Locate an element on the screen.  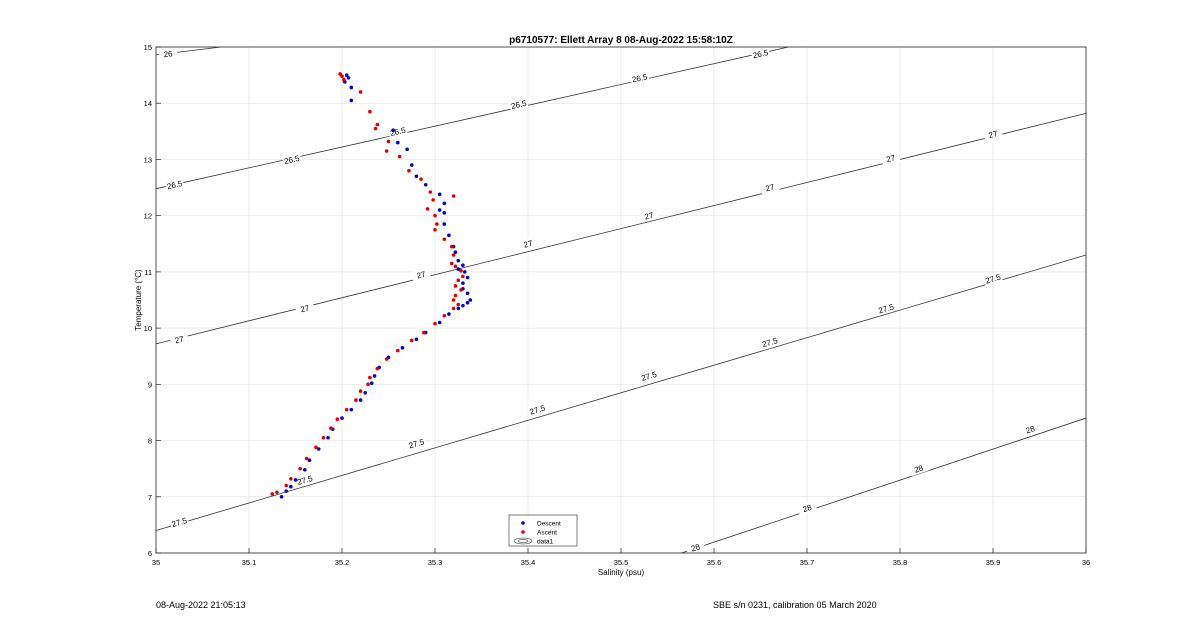
y-tick-label: 6 is located at coordinates (150, 553).